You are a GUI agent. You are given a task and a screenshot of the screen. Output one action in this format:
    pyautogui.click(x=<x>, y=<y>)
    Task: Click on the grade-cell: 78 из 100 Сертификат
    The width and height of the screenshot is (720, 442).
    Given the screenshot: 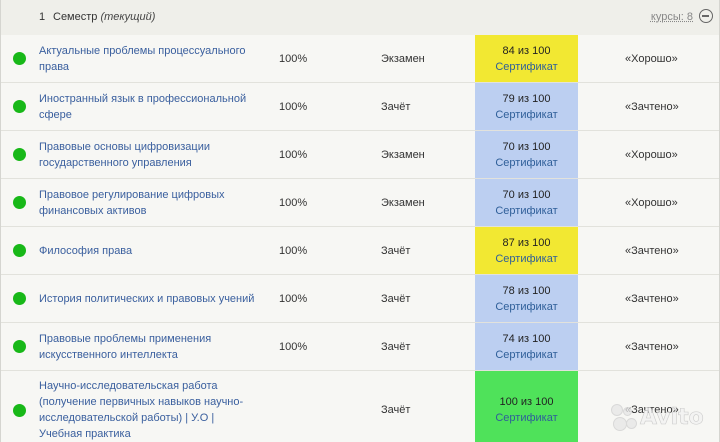 What is the action you would take?
    pyautogui.click(x=526, y=298)
    